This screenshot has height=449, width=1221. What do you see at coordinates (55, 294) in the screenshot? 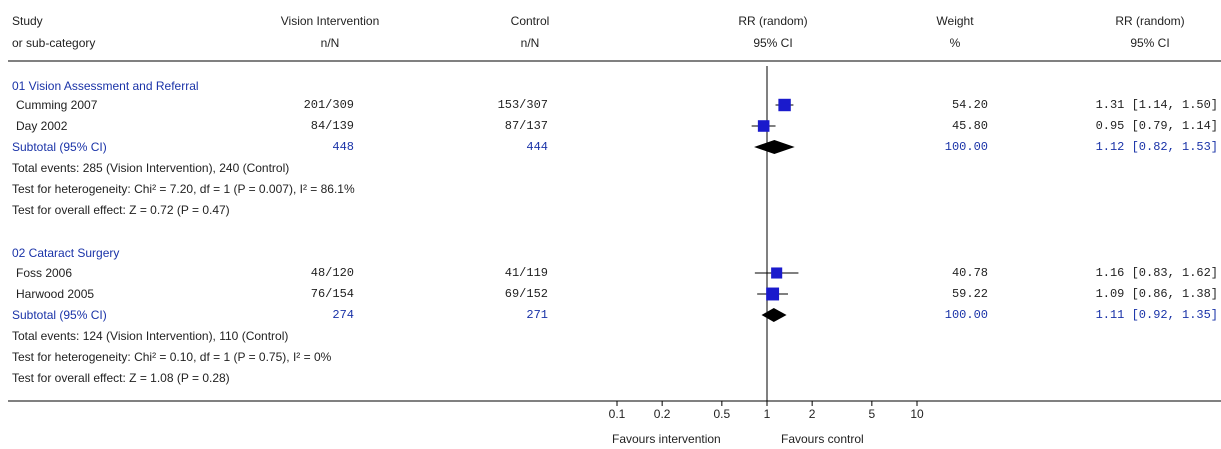
I see `study-name: Harwood 2005` at bounding box center [55, 294].